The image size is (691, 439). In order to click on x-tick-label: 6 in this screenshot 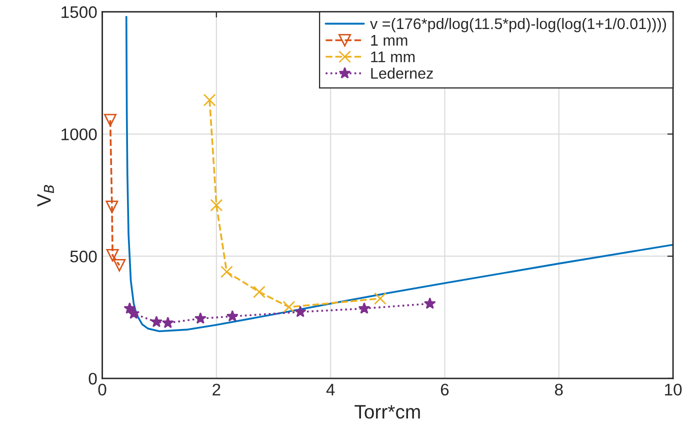, I will do `click(444, 390)`.